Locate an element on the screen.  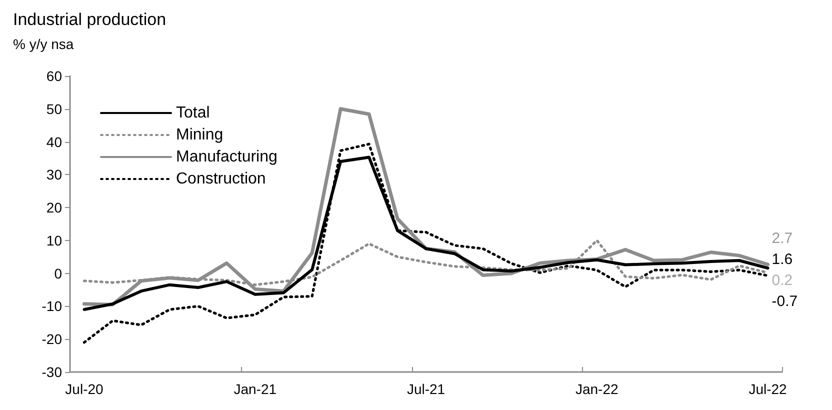
x-tick-label: Jul-20 is located at coordinates (84, 389).